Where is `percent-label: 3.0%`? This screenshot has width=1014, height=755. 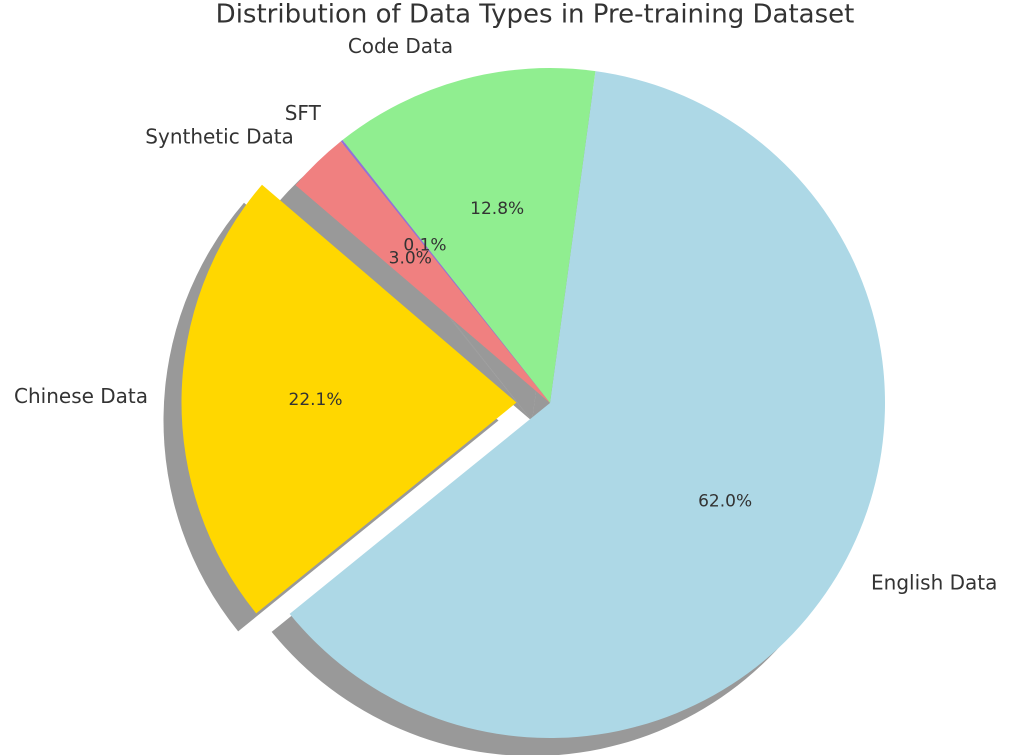
percent-label: 3.0% is located at coordinates (410, 259).